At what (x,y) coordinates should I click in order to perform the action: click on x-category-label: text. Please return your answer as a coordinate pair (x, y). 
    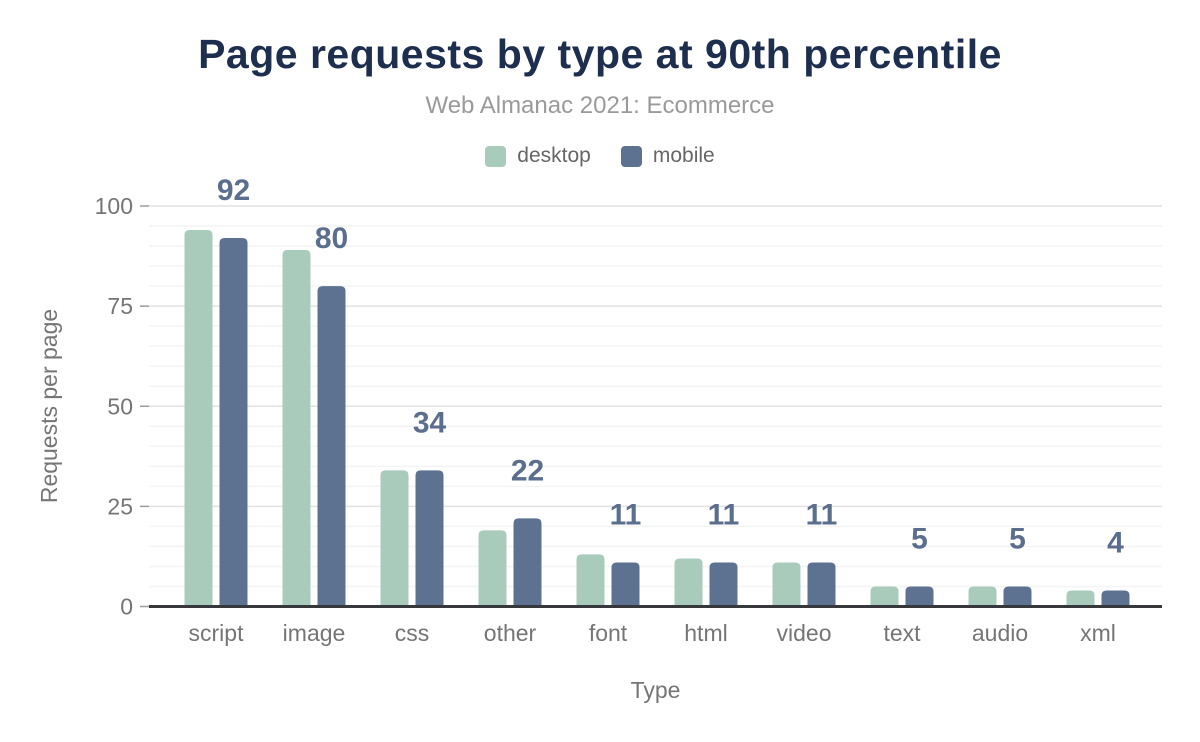
    Looking at the image, I should click on (902, 633).